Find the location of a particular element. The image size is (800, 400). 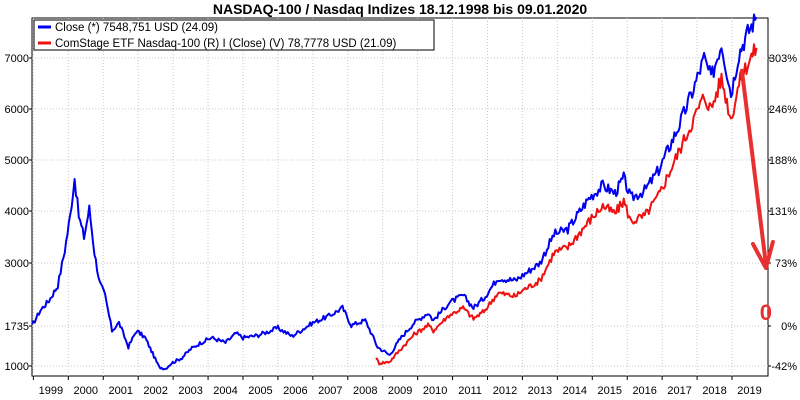

y-axis-right: -42% 0% 73% 131% 188% 246% 303% is located at coordinates (783, 213).